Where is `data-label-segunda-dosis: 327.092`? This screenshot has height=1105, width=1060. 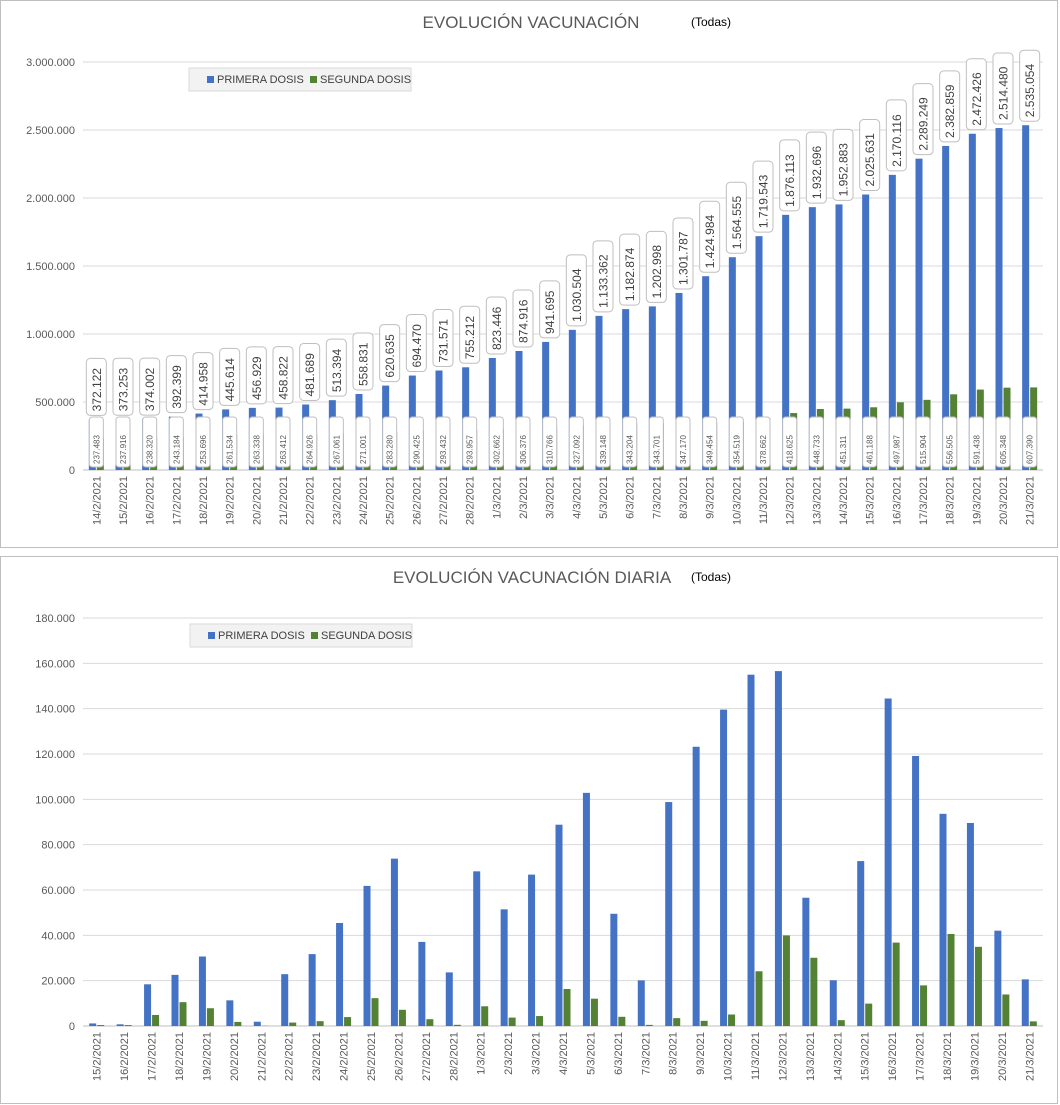
data-label-segunda-dosis: 327.092 is located at coordinates (576, 449).